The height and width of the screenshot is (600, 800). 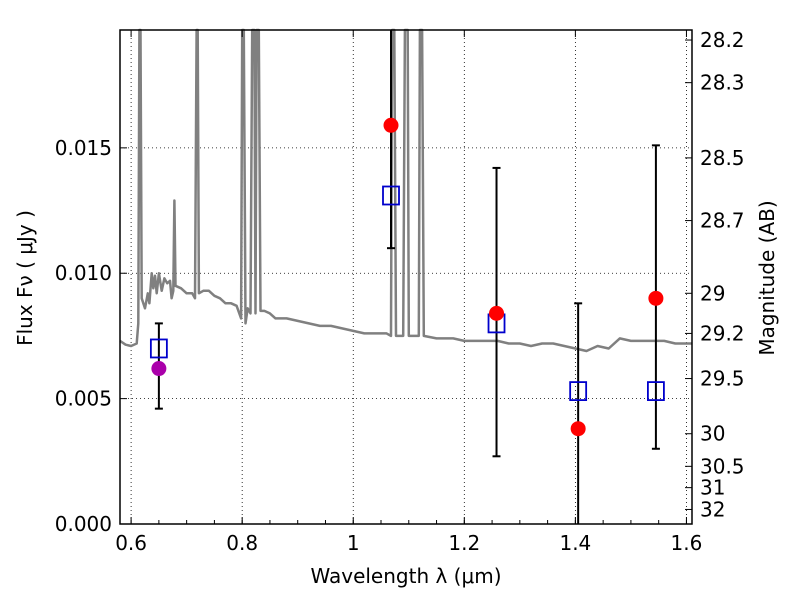 I want to click on y2-axis-label: Magnitude (AB), so click(x=767, y=277).